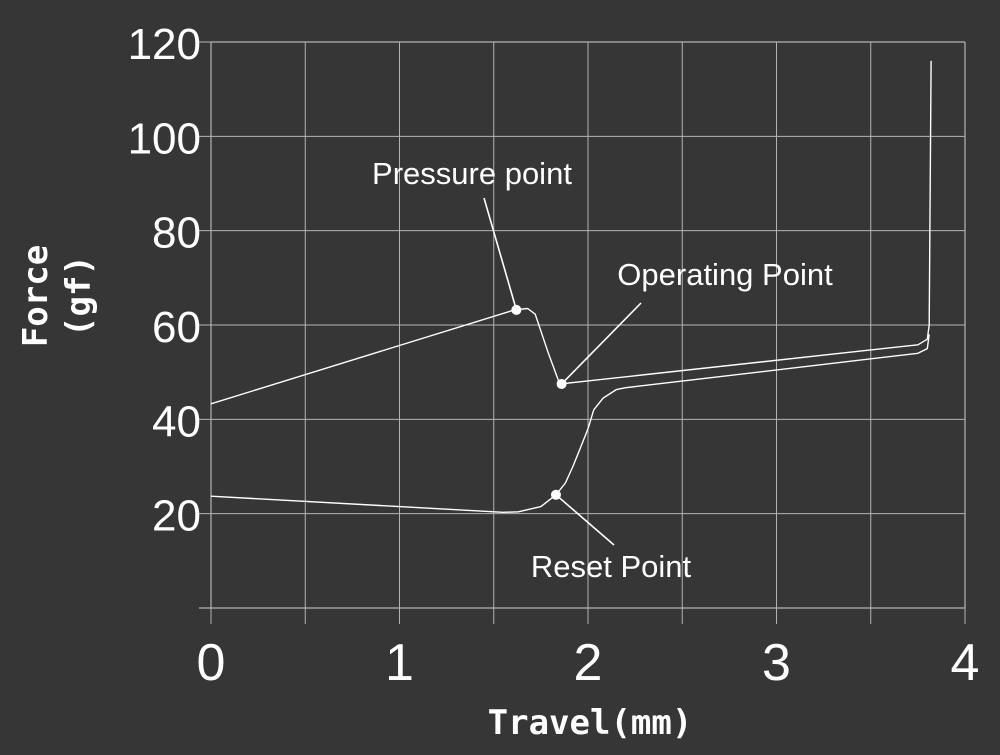 Image resolution: width=1000 pixels, height=755 pixels. I want to click on y-tick-label: 120, so click(164, 44).